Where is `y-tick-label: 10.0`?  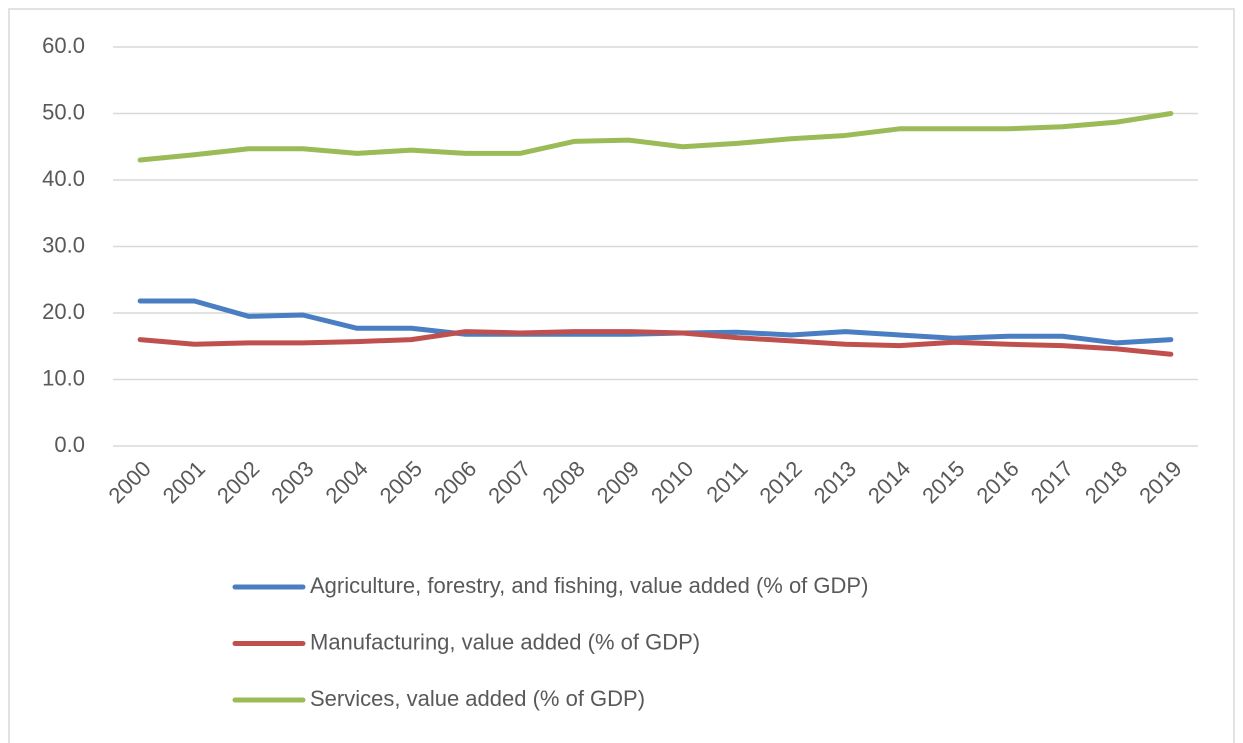
y-tick-label: 10.0 is located at coordinates (63, 377).